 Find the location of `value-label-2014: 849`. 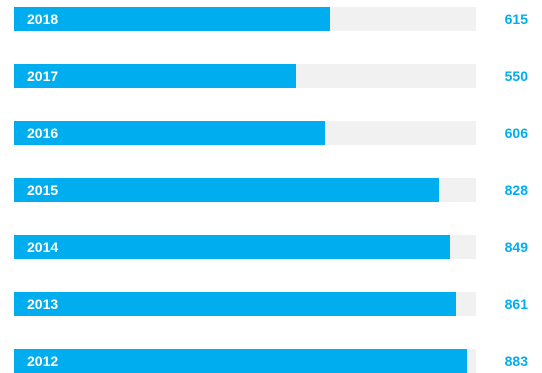

value-label-2014: 849 is located at coordinates (516, 247).